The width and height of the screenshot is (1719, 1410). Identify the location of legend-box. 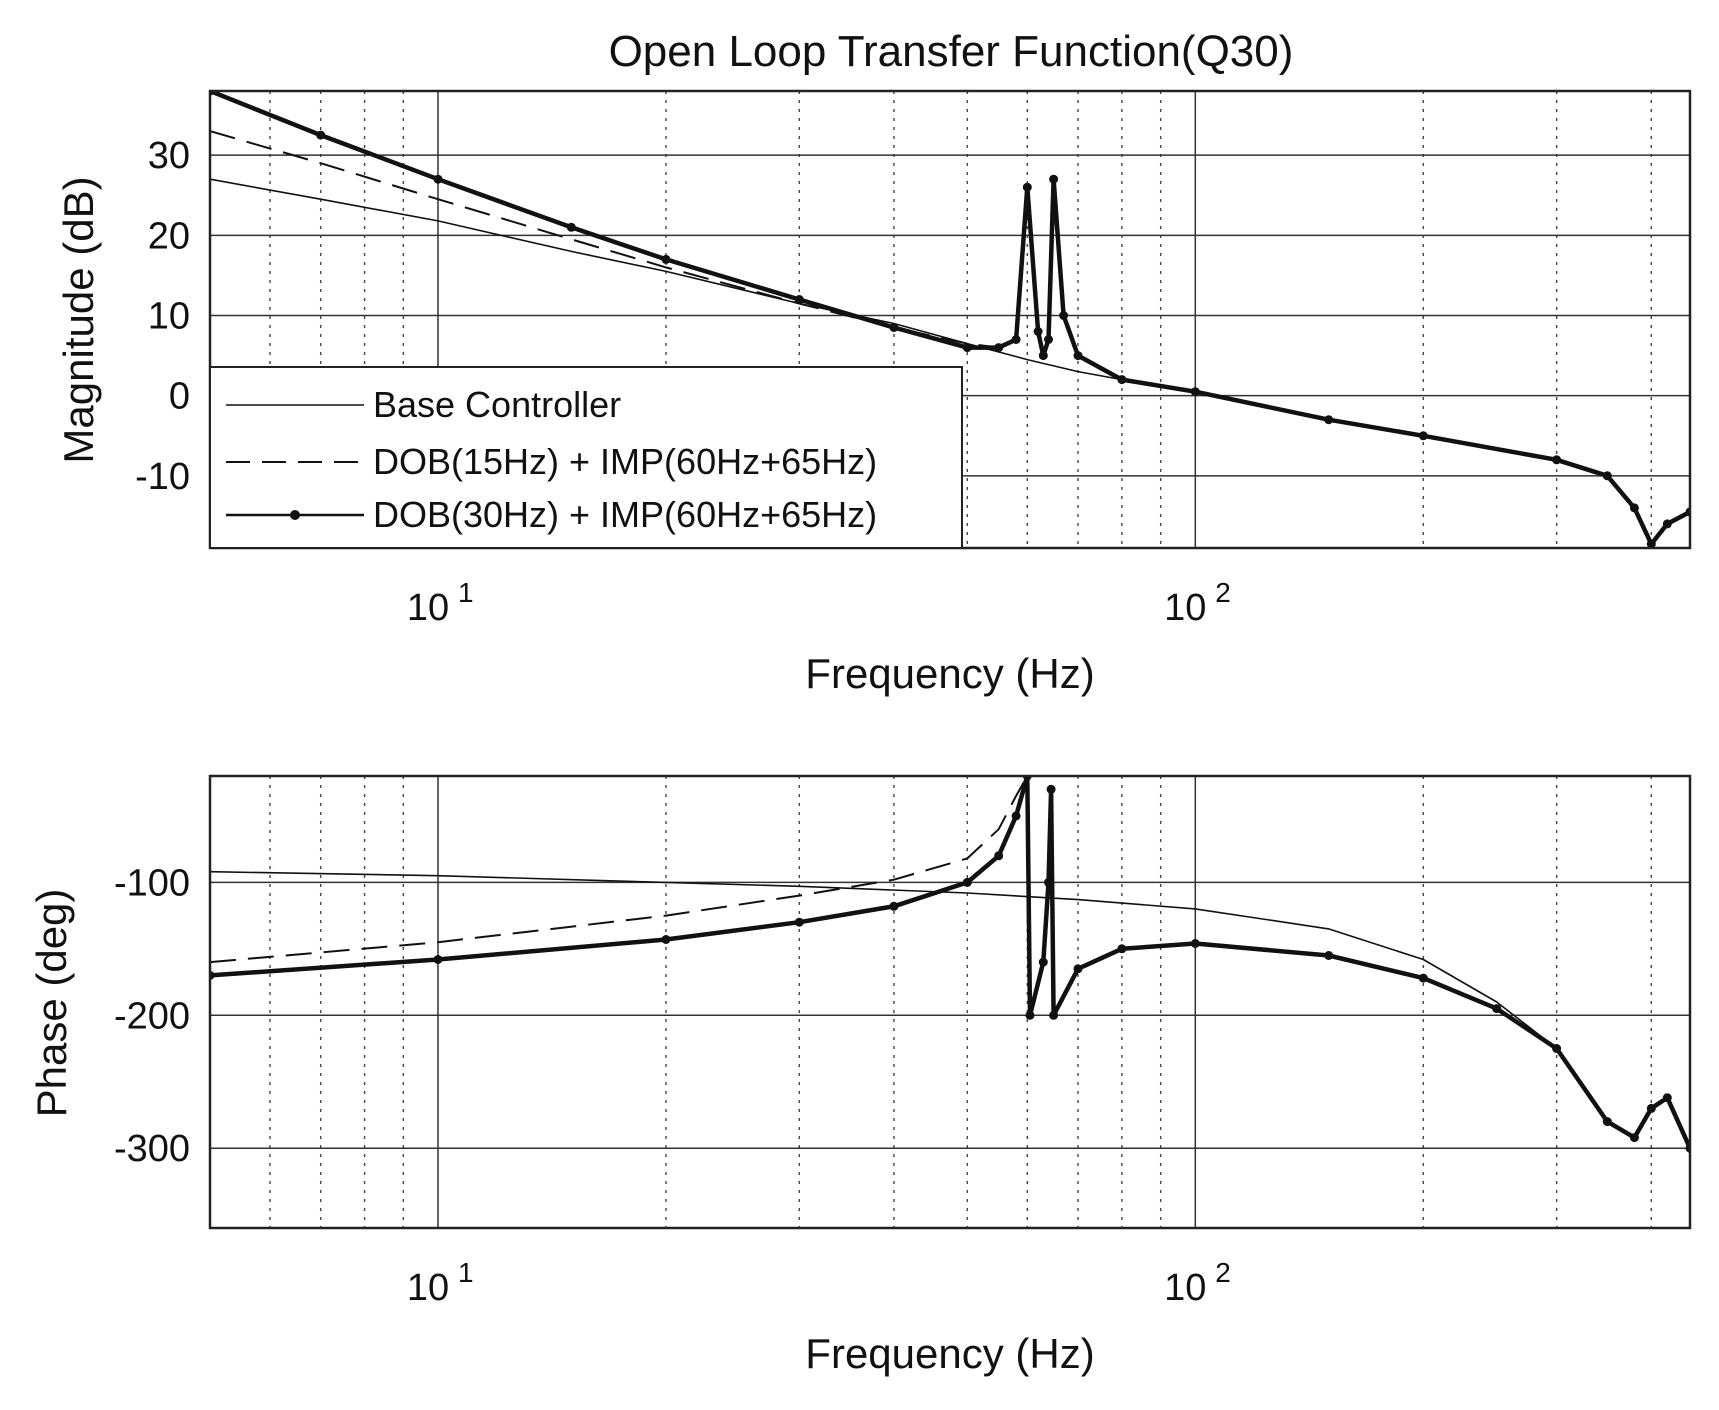
(586, 457).